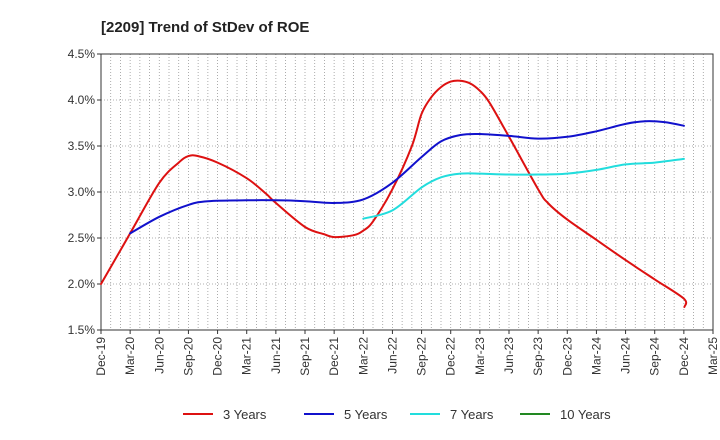 The height and width of the screenshot is (440, 720). I want to click on x-tick-label: Jun-22, so click(392, 355).